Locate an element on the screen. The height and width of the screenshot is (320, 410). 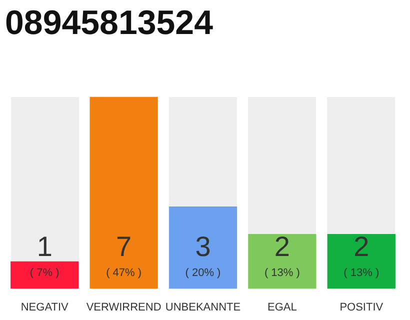
annotation: ( 20% ) is located at coordinates (203, 272).